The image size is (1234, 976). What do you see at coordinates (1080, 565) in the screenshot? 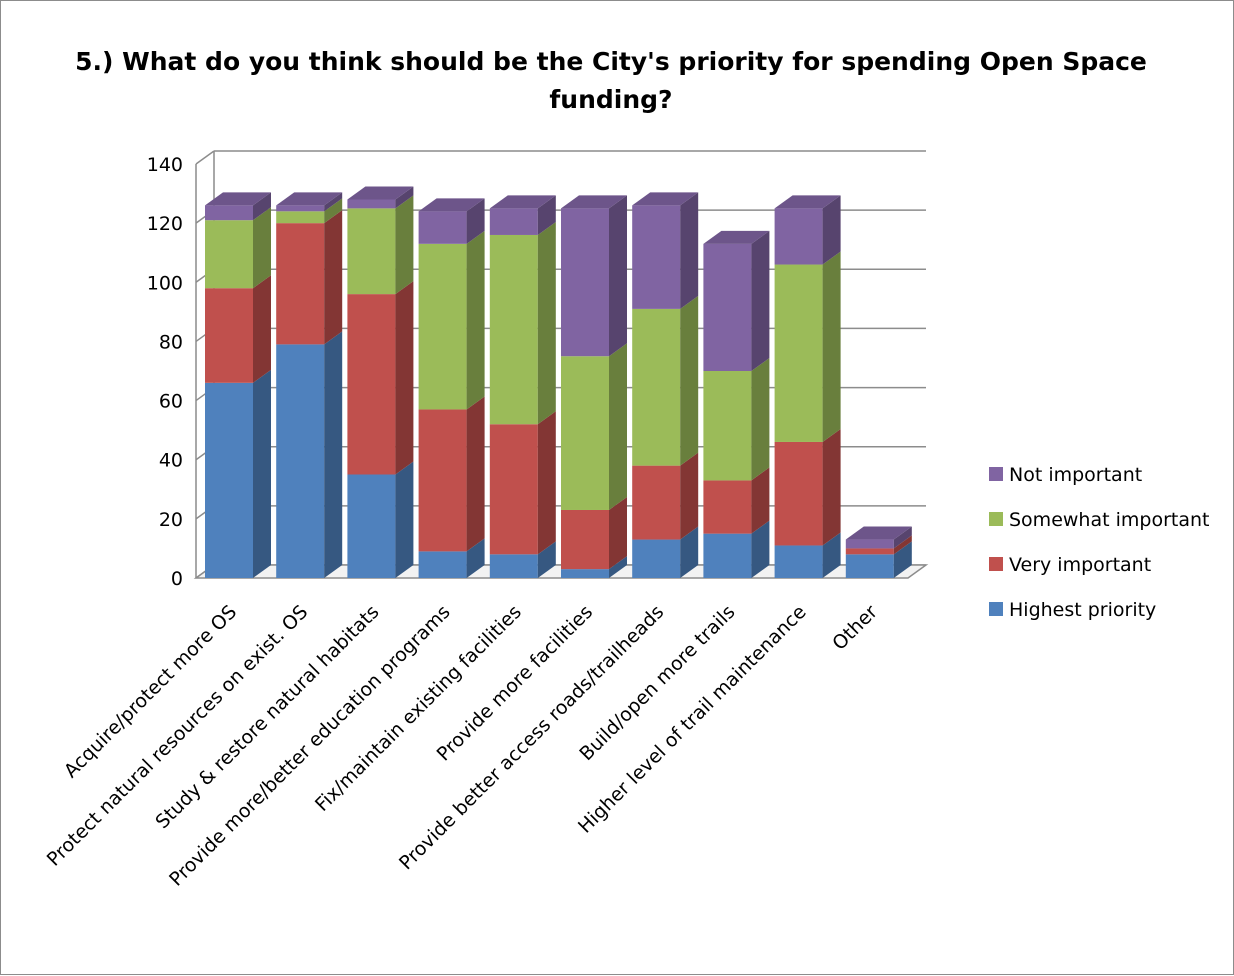
I see `legend-label: Very important` at bounding box center [1080, 565].